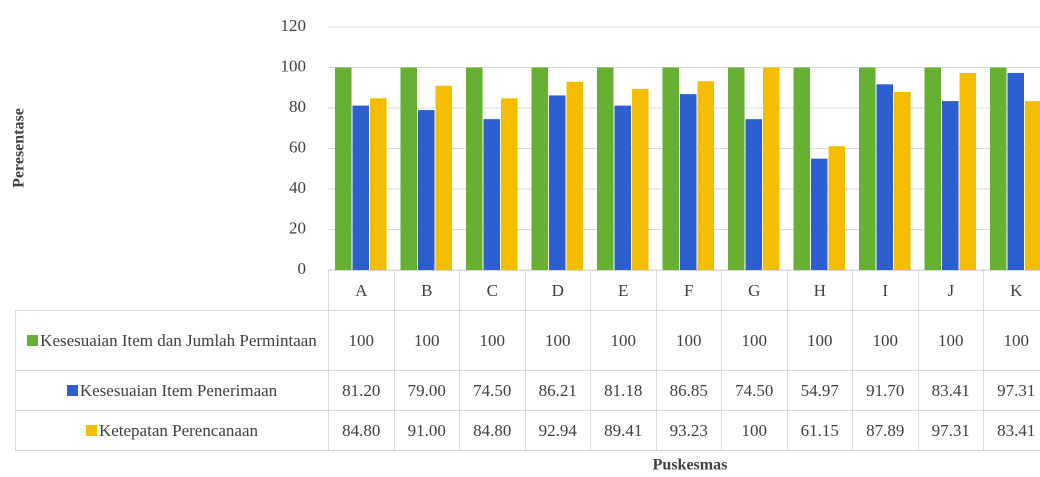 Image resolution: width=1040 pixels, height=477 pixels. I want to click on legend-cell: Ketepatan Perencanaan, so click(172, 430).